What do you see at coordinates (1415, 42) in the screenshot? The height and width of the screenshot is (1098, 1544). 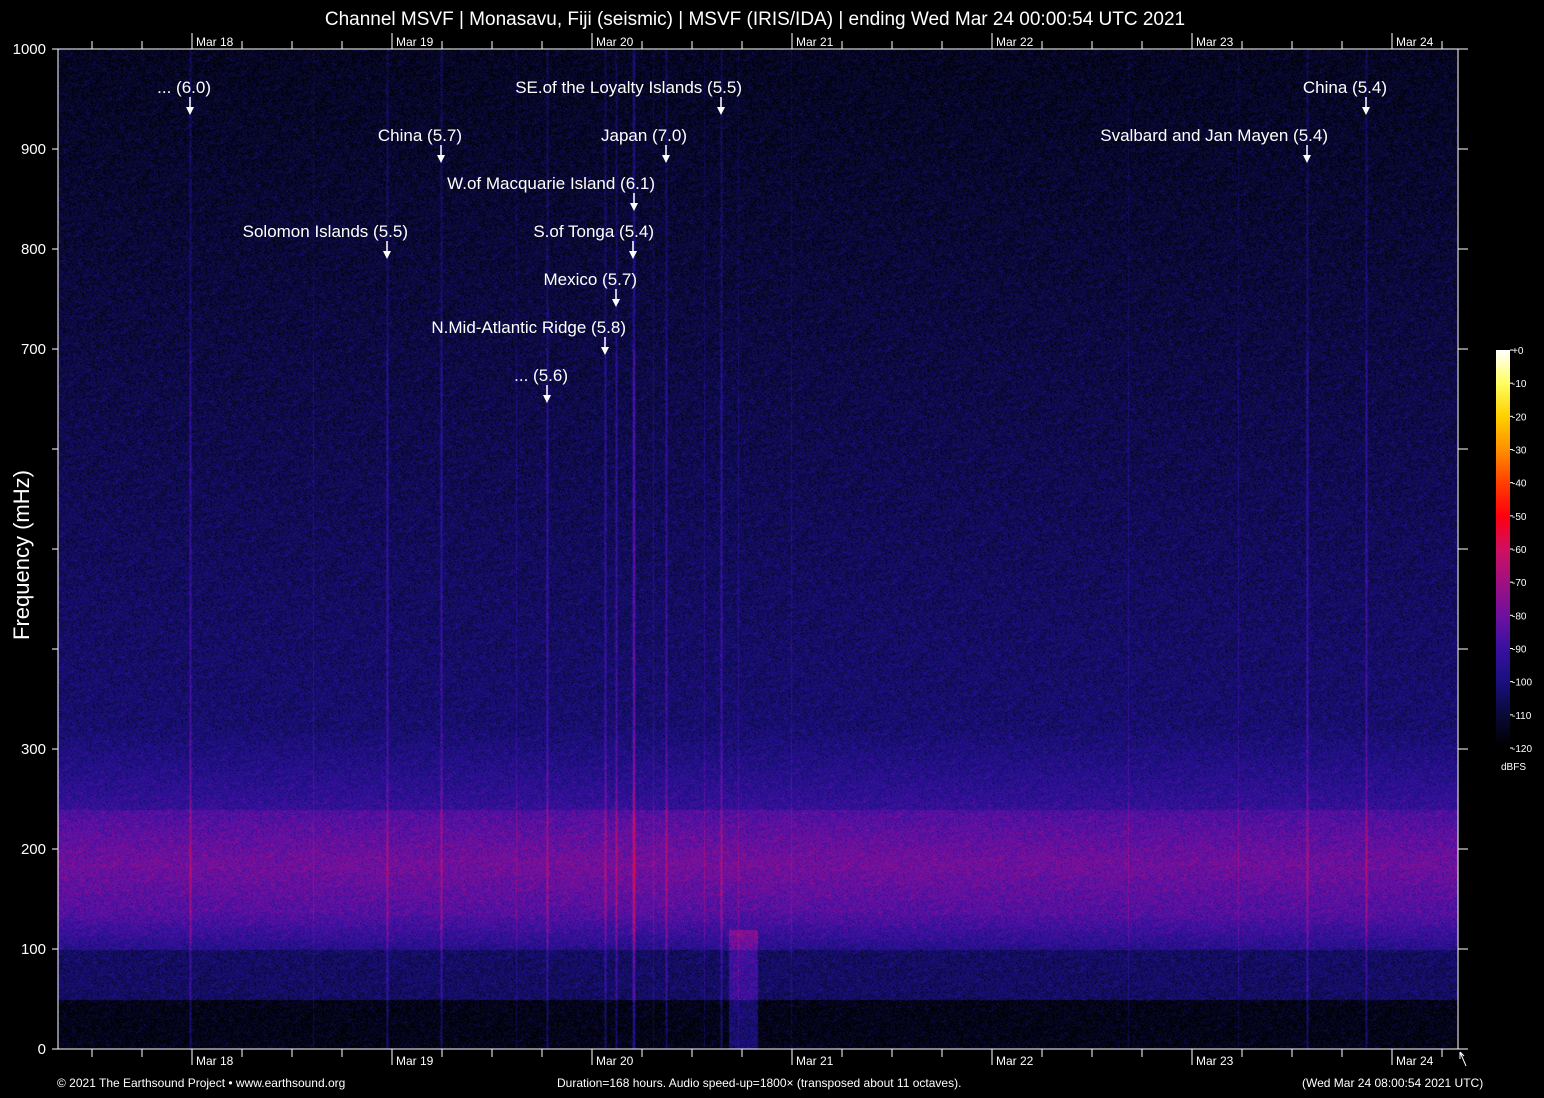 I see `x-tick-label-top: Mar 24` at bounding box center [1415, 42].